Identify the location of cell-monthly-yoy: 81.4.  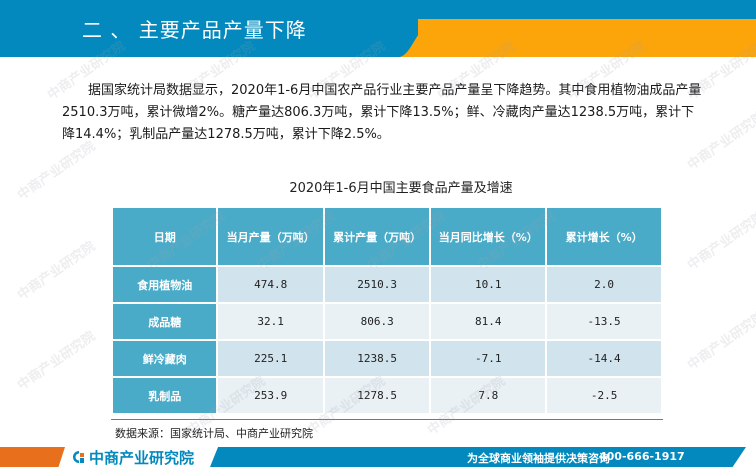
(488, 321).